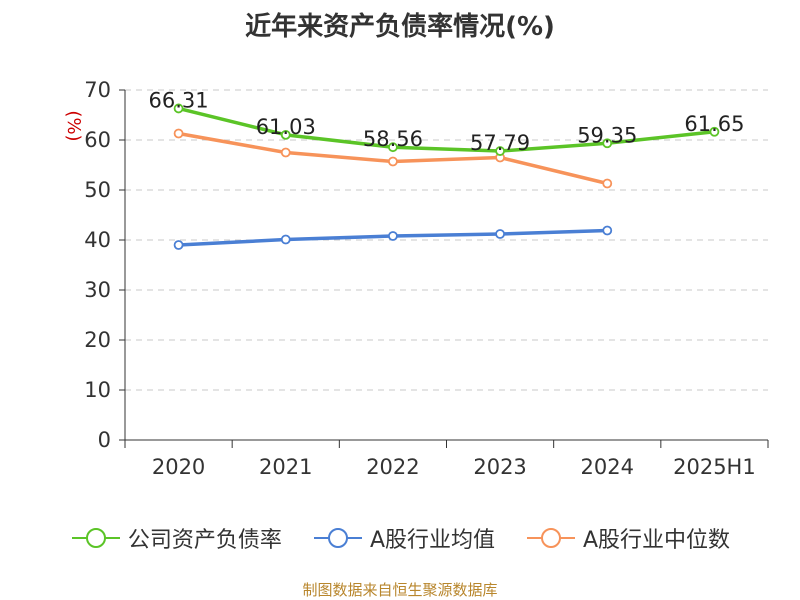 This screenshot has height=600, width=800. Describe the element at coordinates (73, 125) in the screenshot. I see `y-axis-label: (%)` at that location.